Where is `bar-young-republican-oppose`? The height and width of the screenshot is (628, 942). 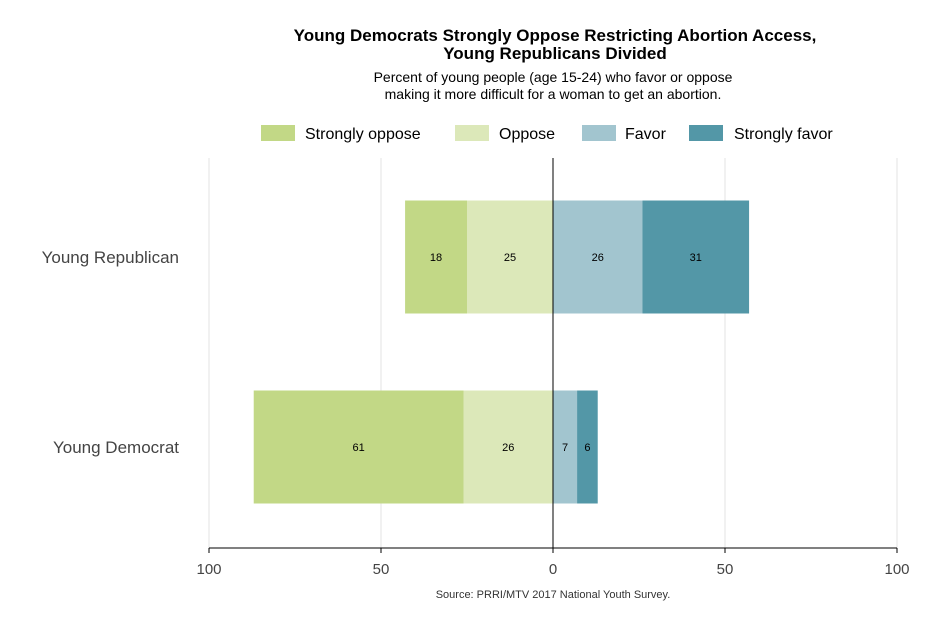
bar-young-republican-oppose is located at coordinates (510, 257).